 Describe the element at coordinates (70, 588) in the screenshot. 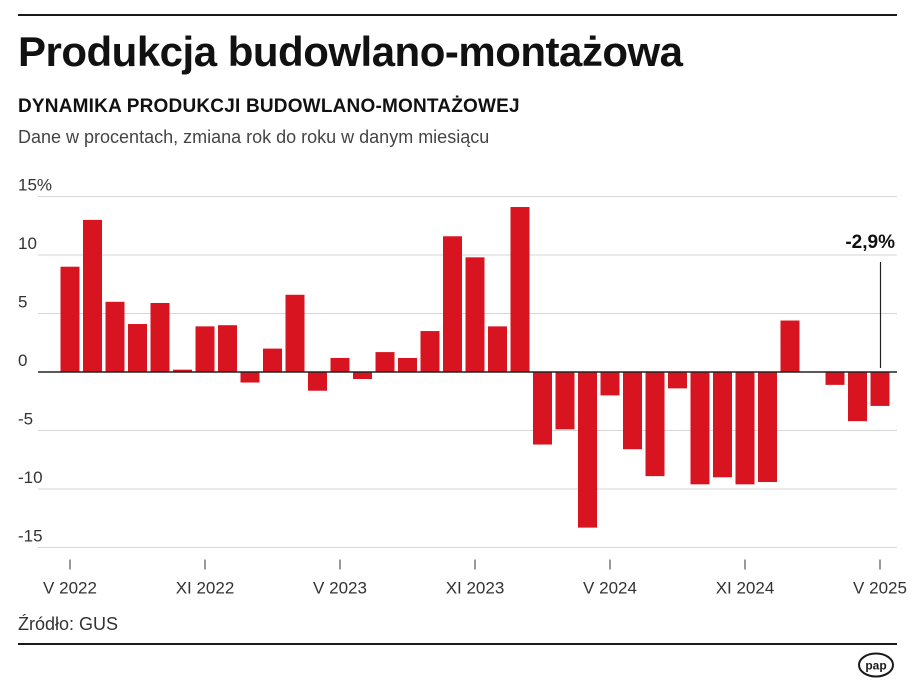

I see `x-tick-label: V 2022` at that location.